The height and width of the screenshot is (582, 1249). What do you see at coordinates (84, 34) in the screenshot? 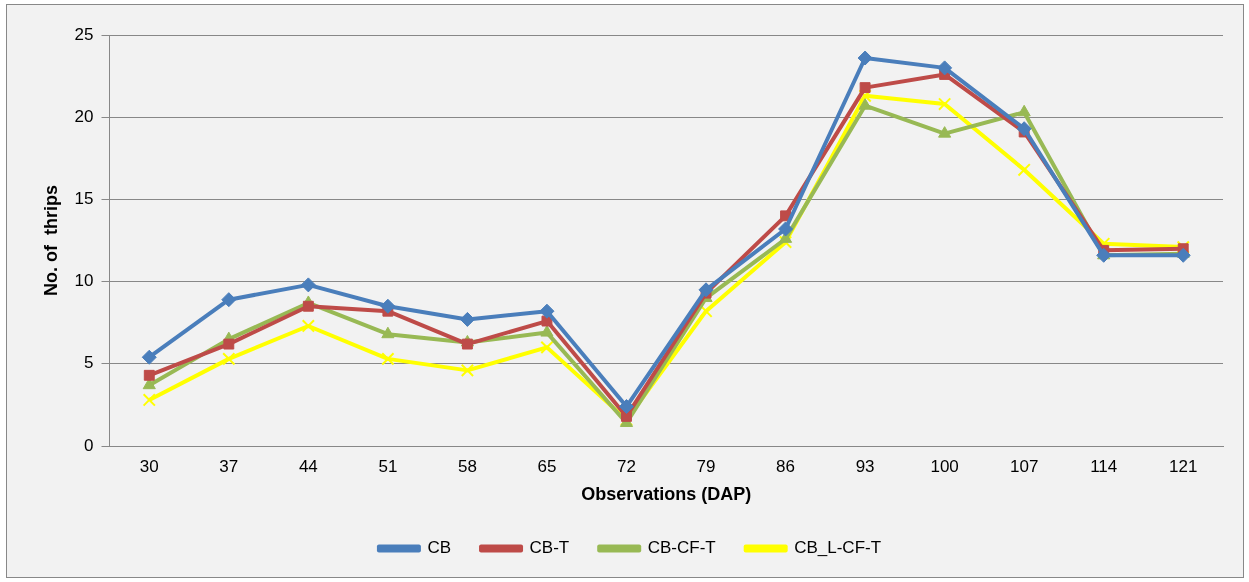
I see `y-tick-label: 25` at bounding box center [84, 34].